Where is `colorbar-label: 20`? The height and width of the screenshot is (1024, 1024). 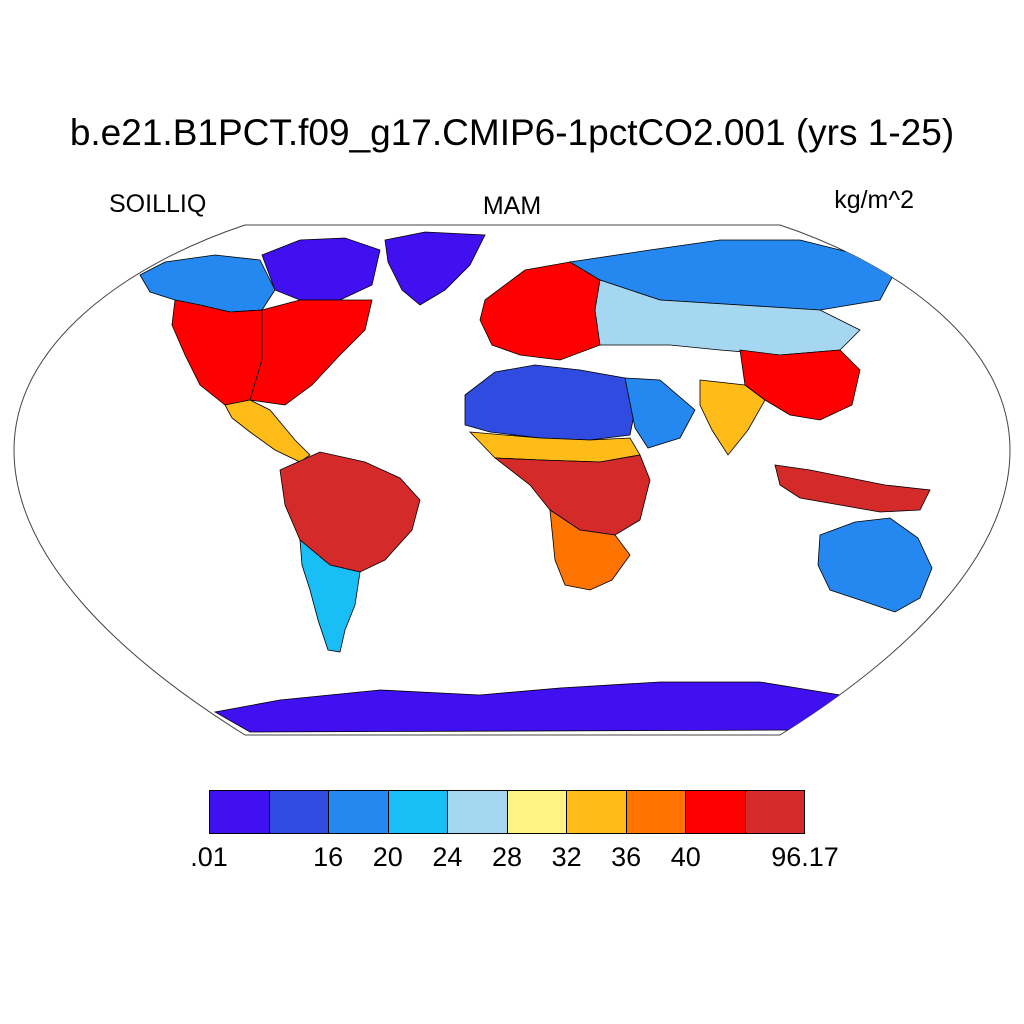
colorbar-label: 20 is located at coordinates (387, 857).